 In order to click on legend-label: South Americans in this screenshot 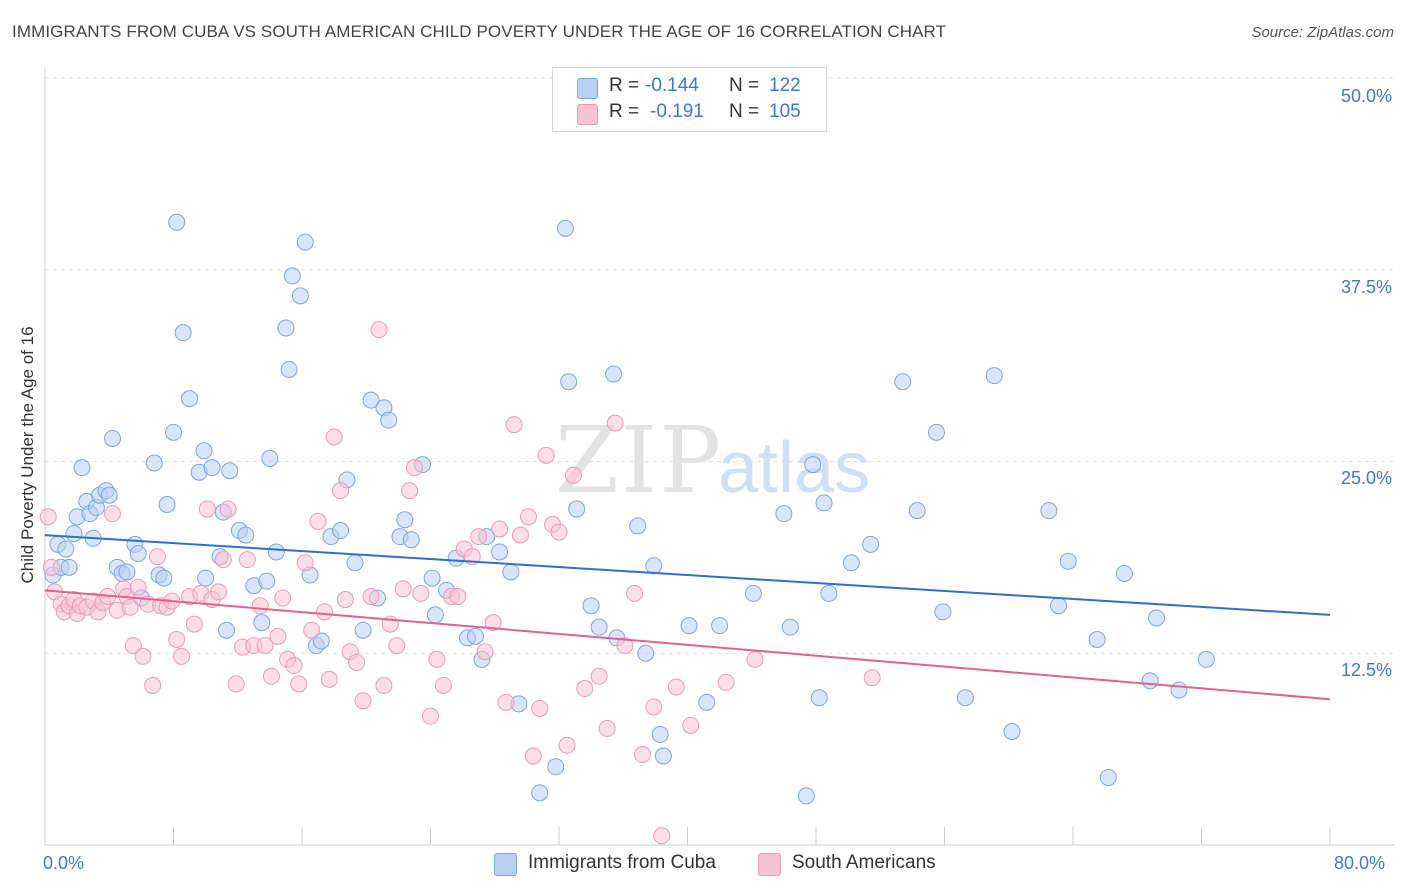, I will do `click(864, 862)`.